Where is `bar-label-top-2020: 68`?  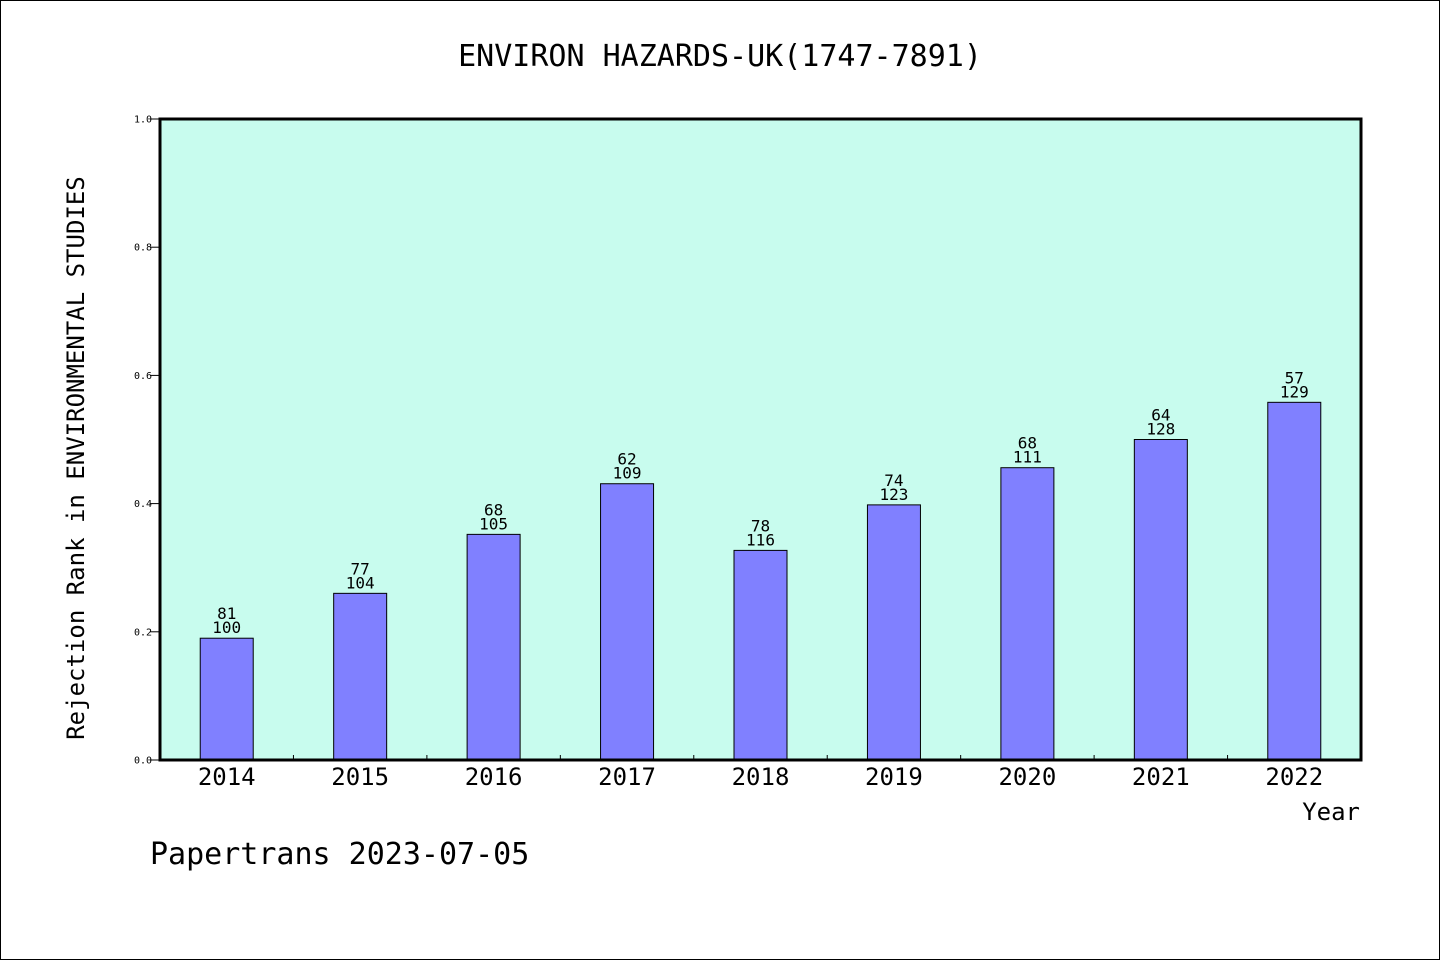
bar-label-top-2020: 68 is located at coordinates (1027, 443).